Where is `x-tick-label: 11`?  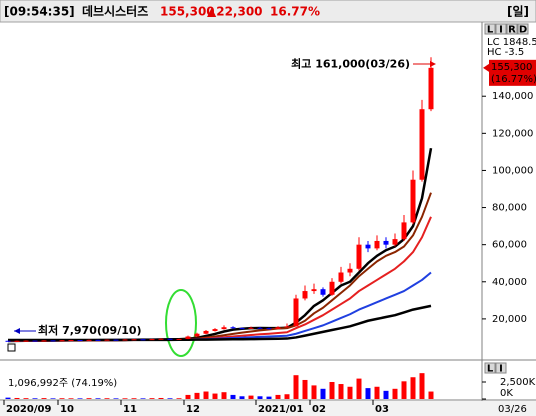
x-tick-label: 11 is located at coordinates (130, 409).